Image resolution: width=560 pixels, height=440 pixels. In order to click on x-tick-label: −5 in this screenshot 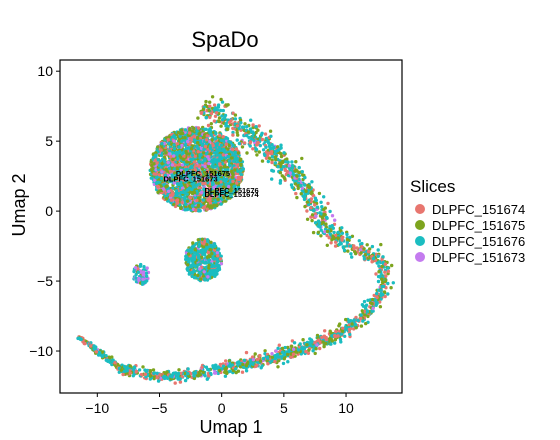, I will do `click(160, 408)`.